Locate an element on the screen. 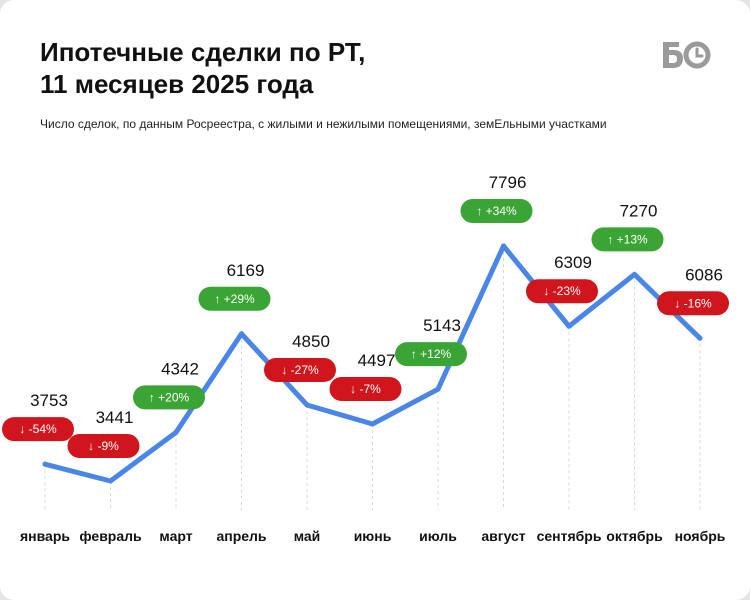 This screenshot has width=750, height=600. change-label: ↑ +29% is located at coordinates (234, 299).